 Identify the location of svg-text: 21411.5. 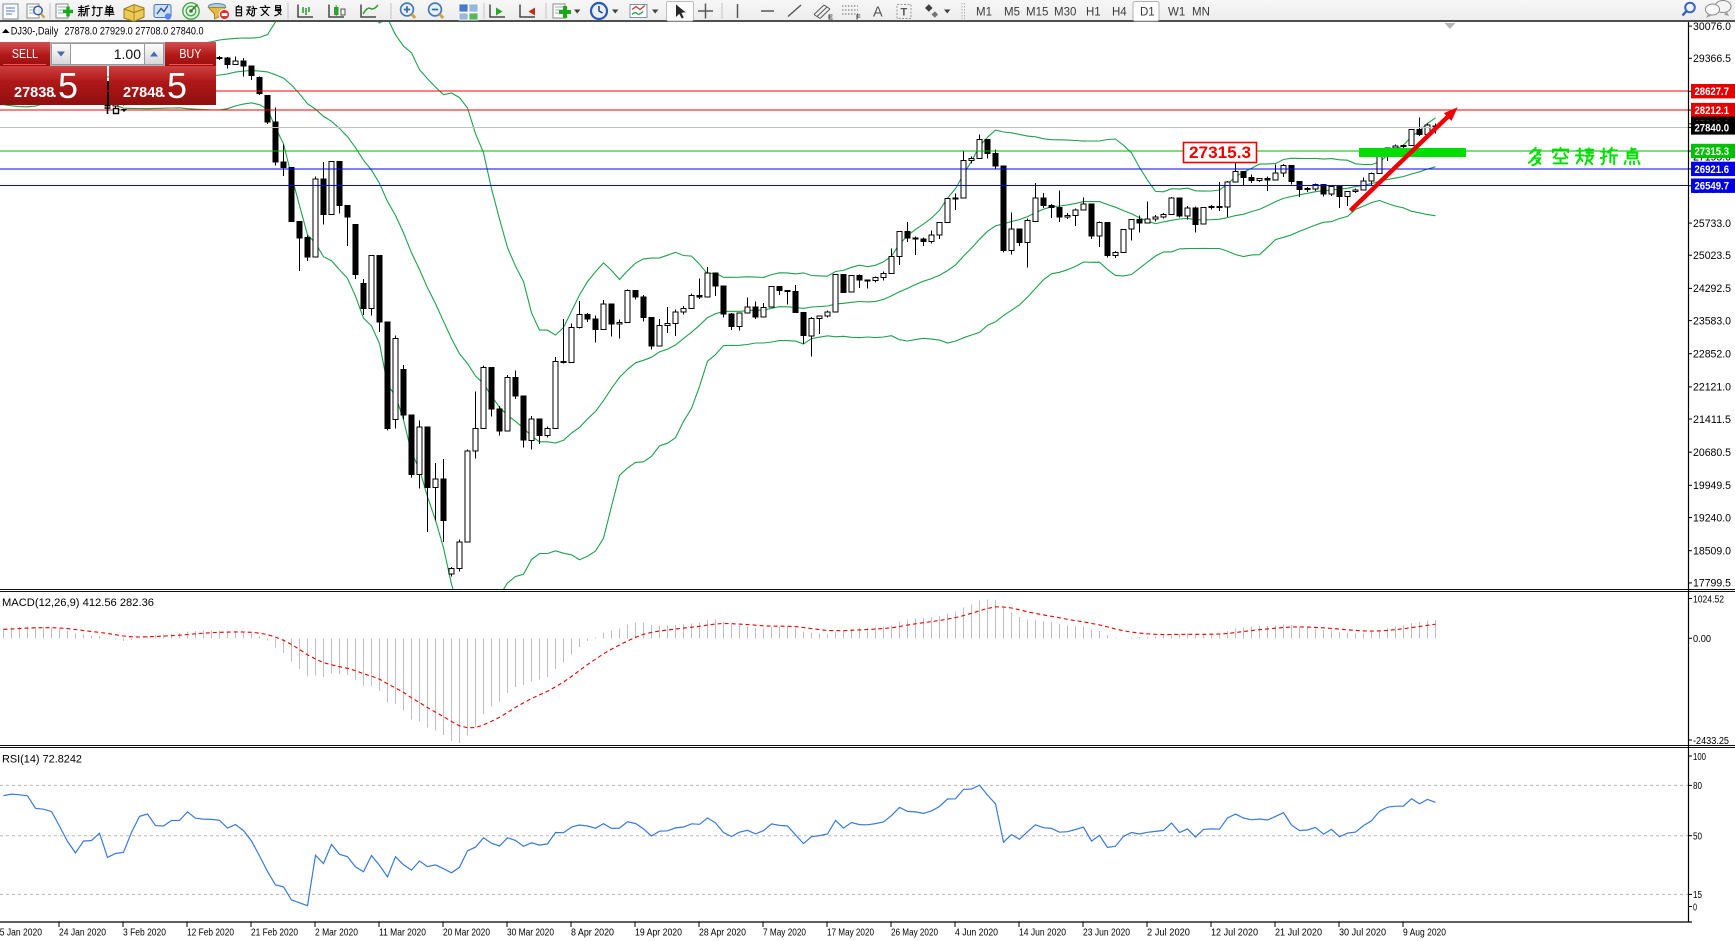
(1712, 420).